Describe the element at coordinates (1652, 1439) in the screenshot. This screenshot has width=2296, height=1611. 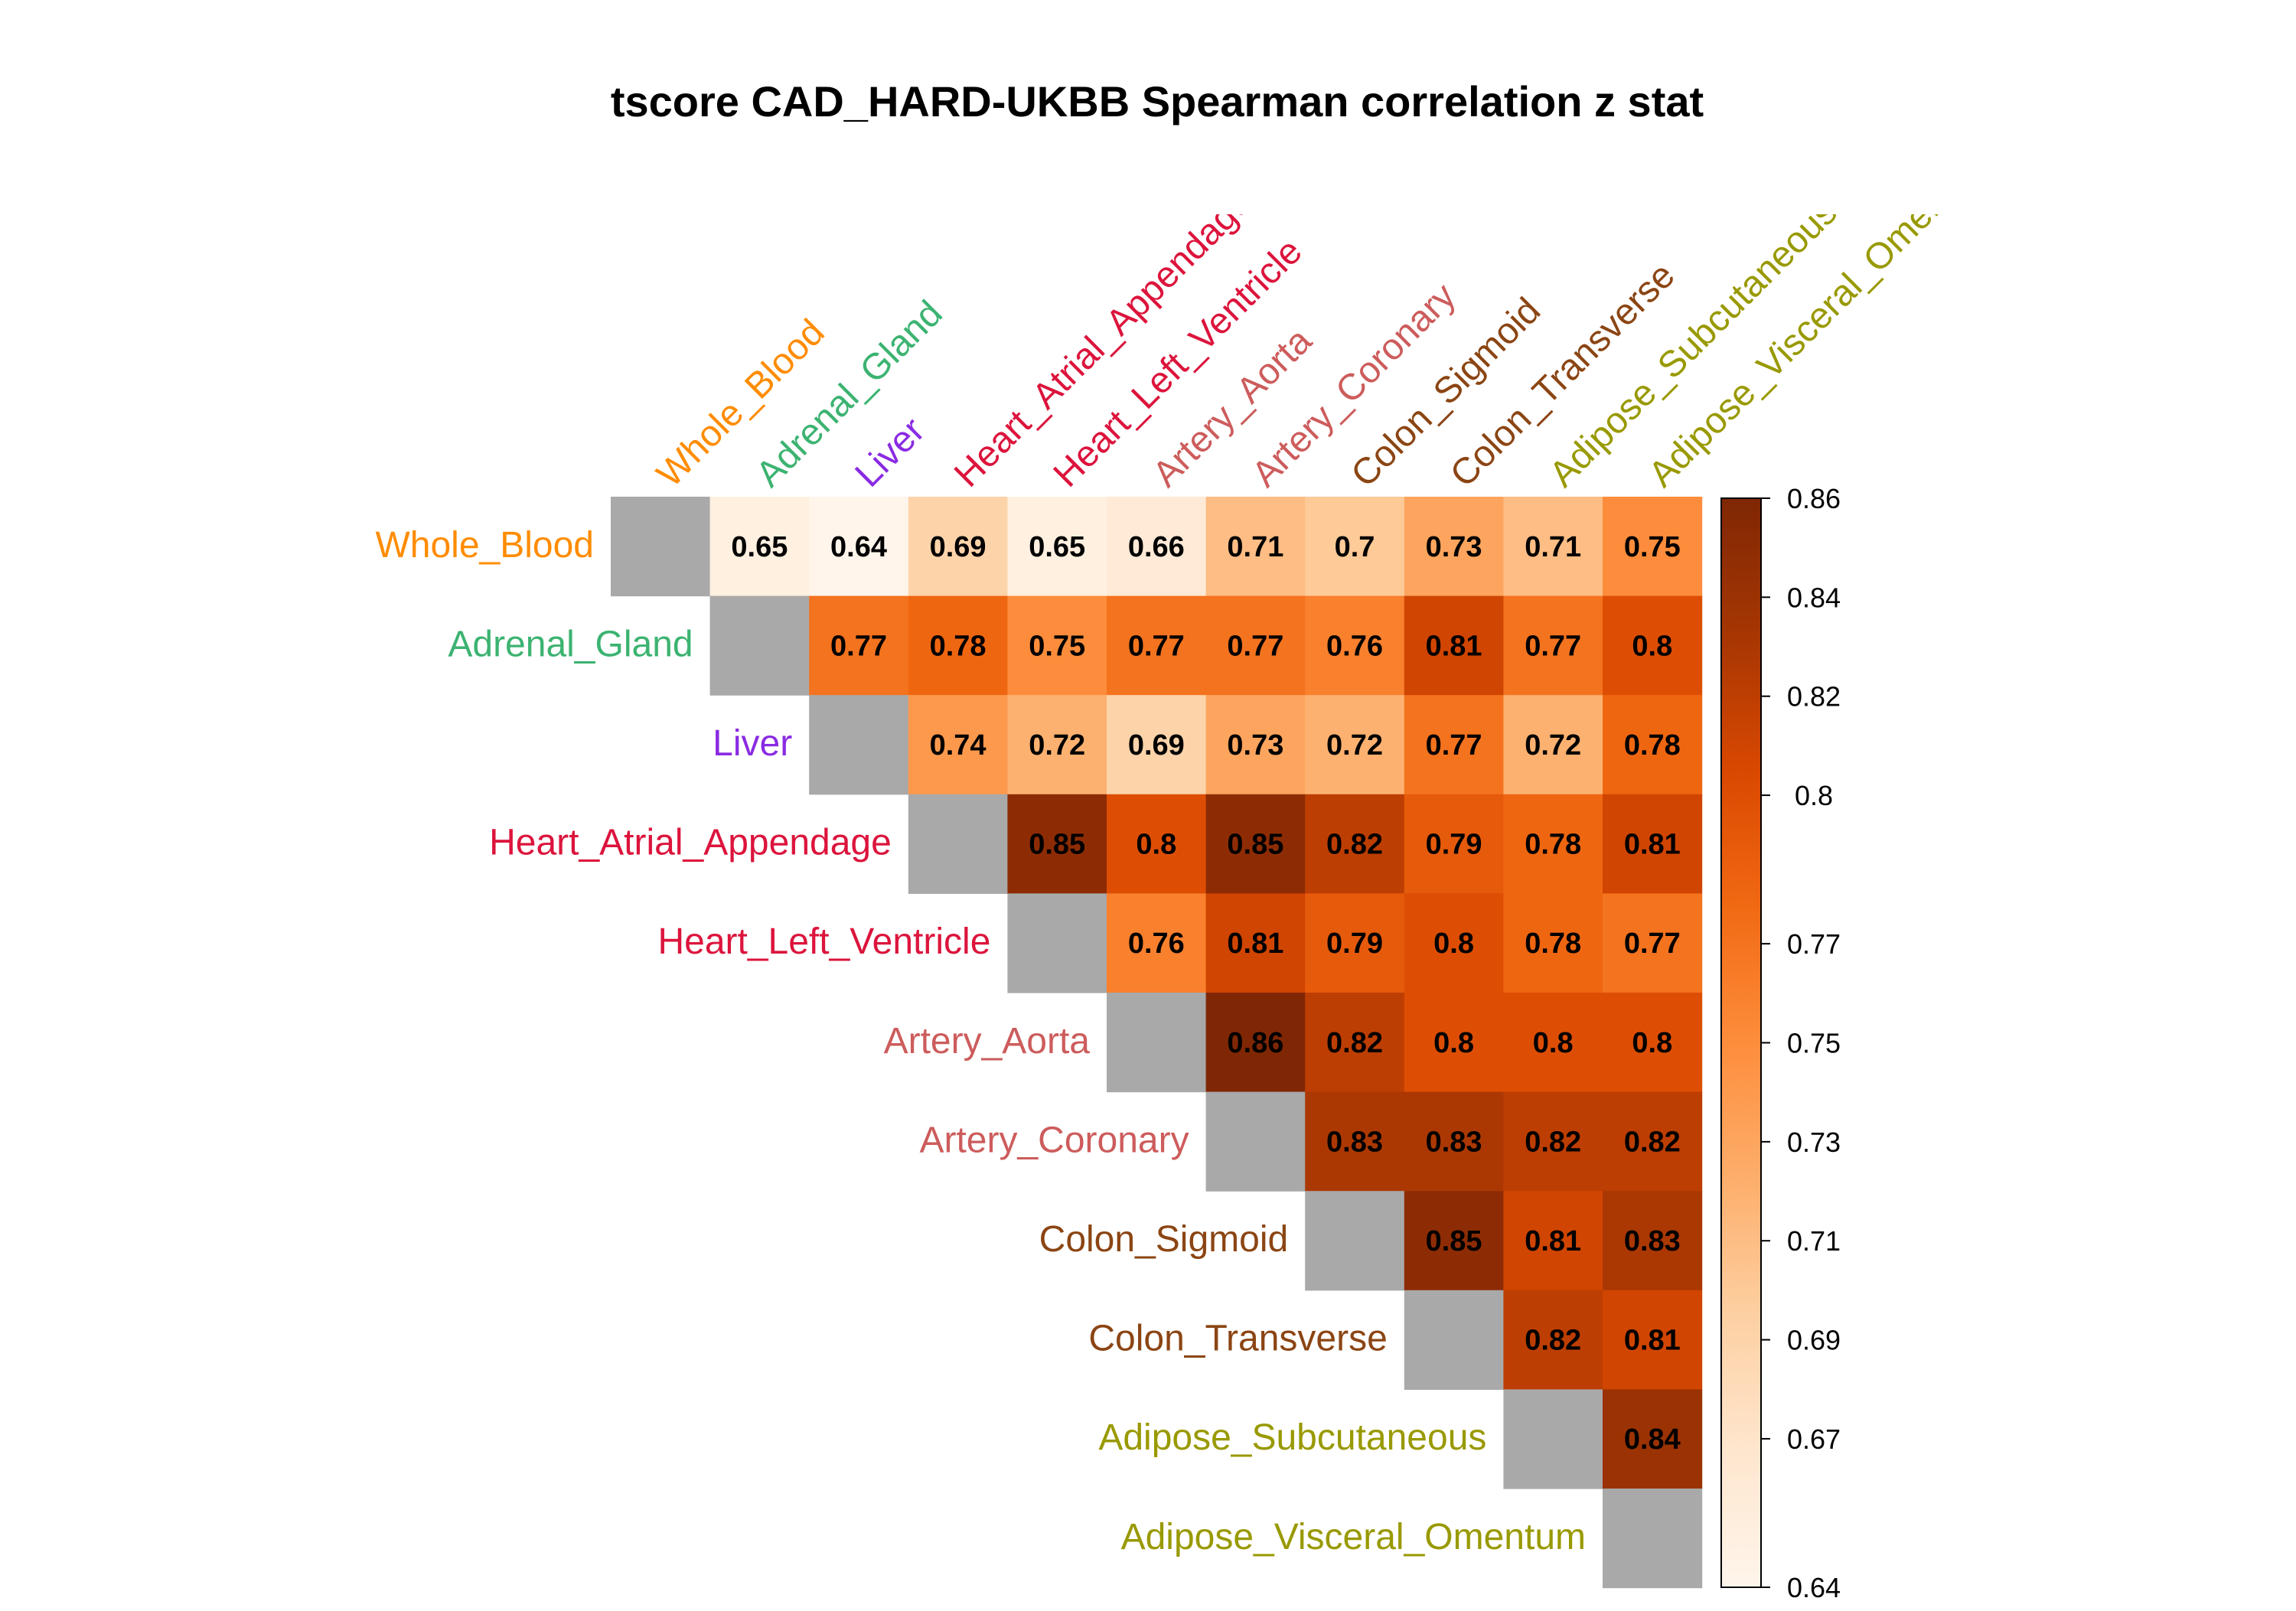
I see `cell-value-label: 0.84` at that location.